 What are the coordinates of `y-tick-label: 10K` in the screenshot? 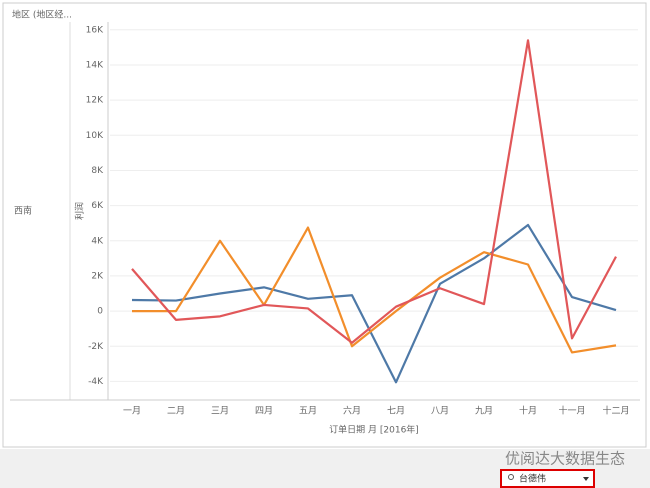 It's located at (95, 136).